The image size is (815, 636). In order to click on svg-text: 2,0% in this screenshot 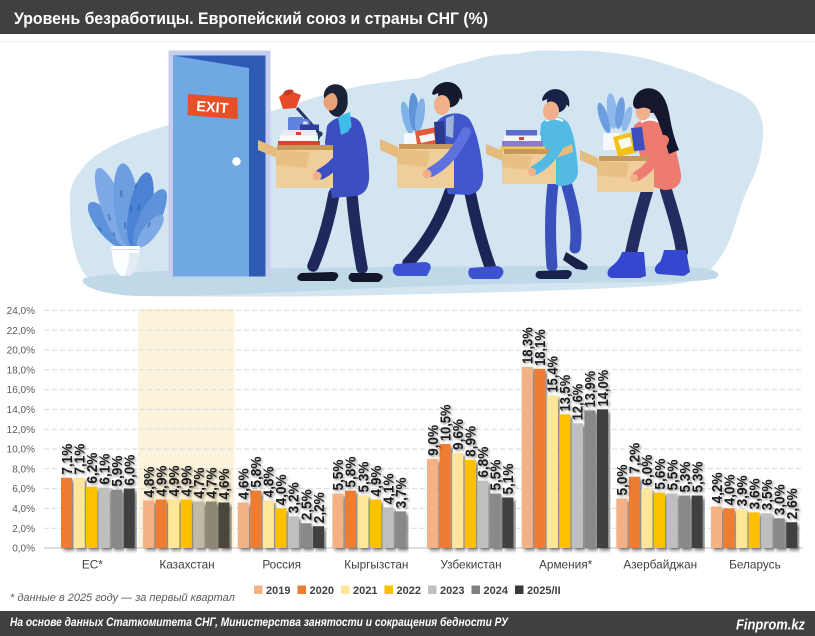, I will do `click(23, 529)`.